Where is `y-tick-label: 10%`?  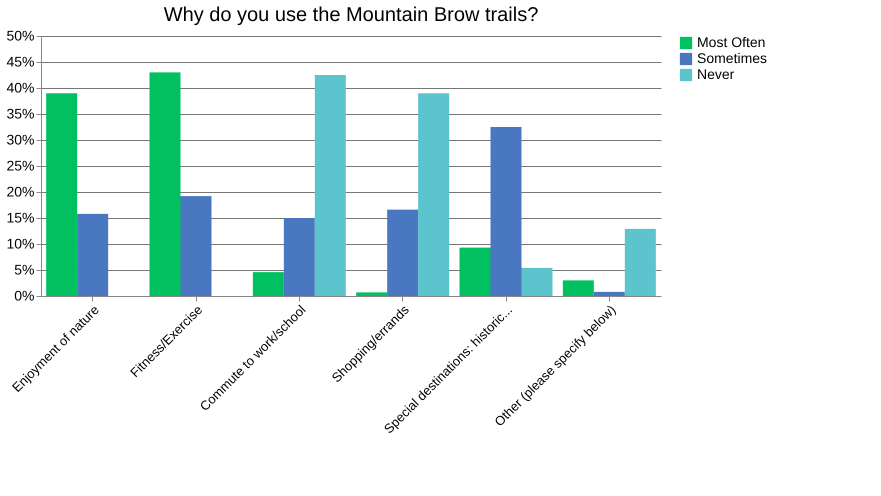
y-tick-label: 10% is located at coordinates (20, 244).